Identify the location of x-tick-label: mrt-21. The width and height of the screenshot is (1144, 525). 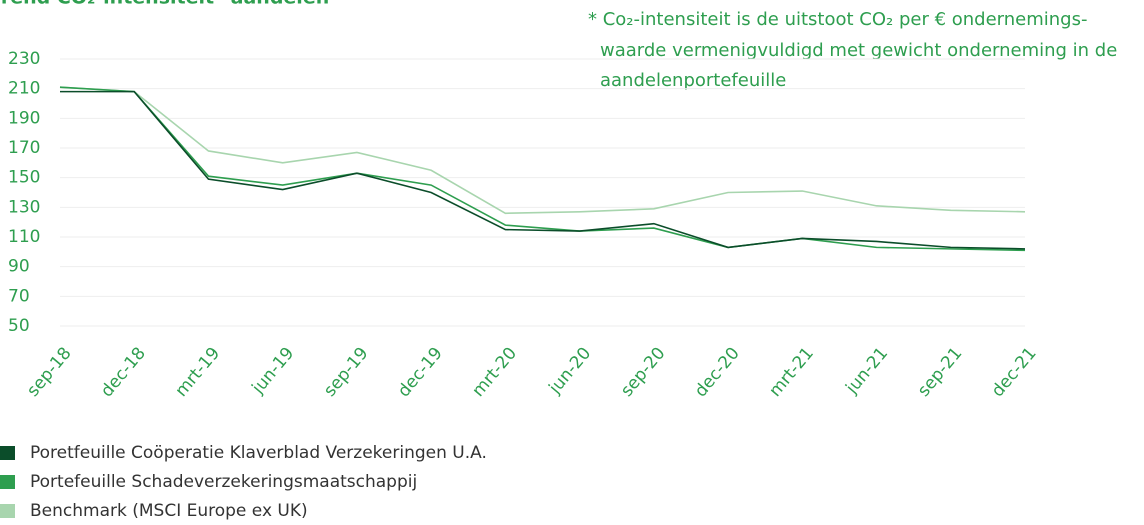
(791, 372).